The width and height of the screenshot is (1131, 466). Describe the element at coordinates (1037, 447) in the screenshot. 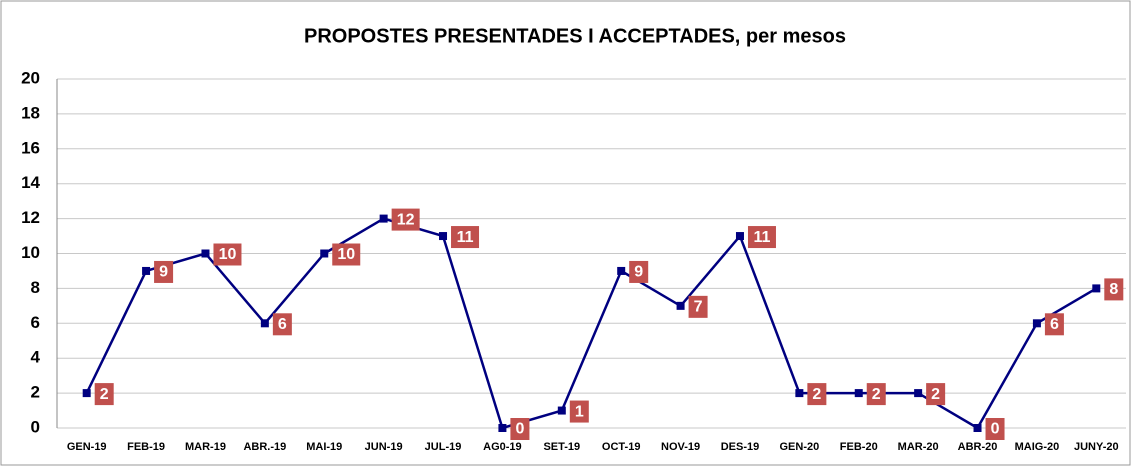

I see `x-tick-label: MAIG-20` at that location.